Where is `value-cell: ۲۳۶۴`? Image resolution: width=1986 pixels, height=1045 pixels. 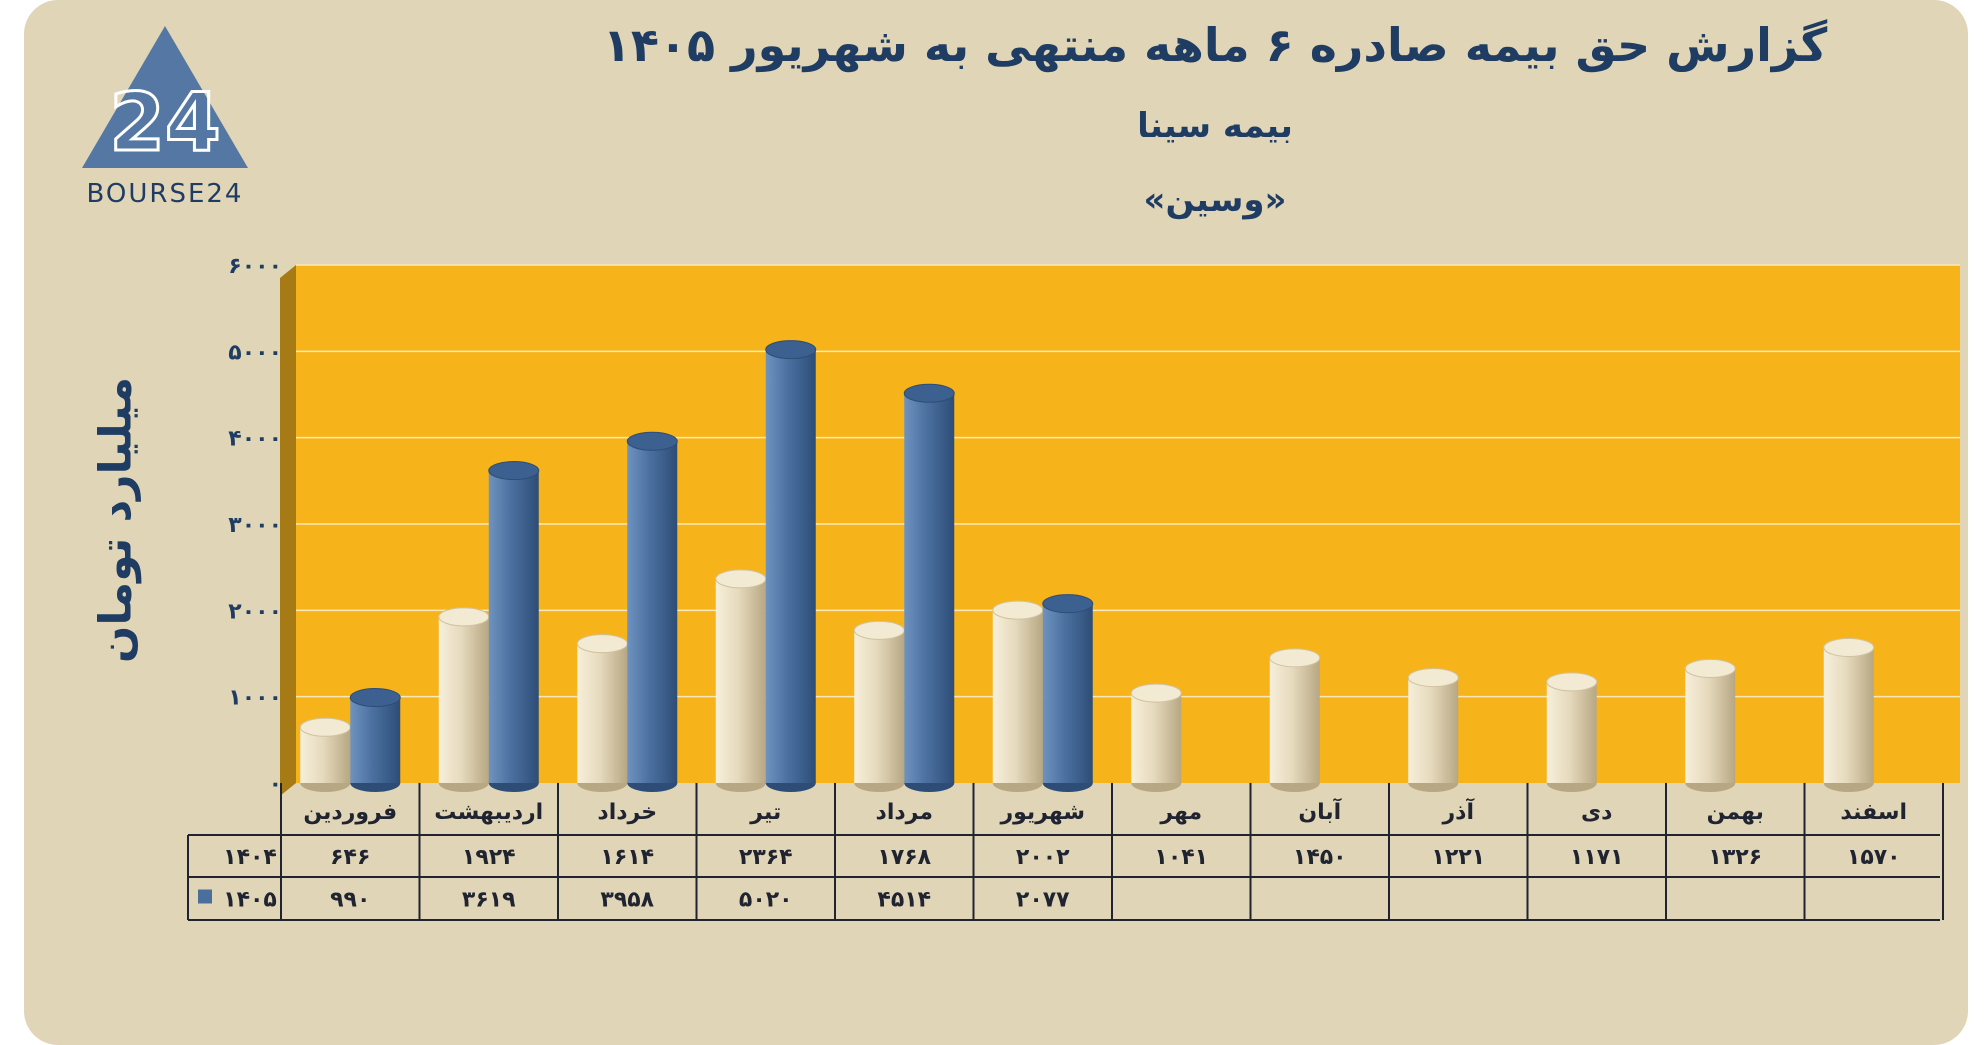
value-cell: ۲۳۶۴ is located at coordinates (766, 857).